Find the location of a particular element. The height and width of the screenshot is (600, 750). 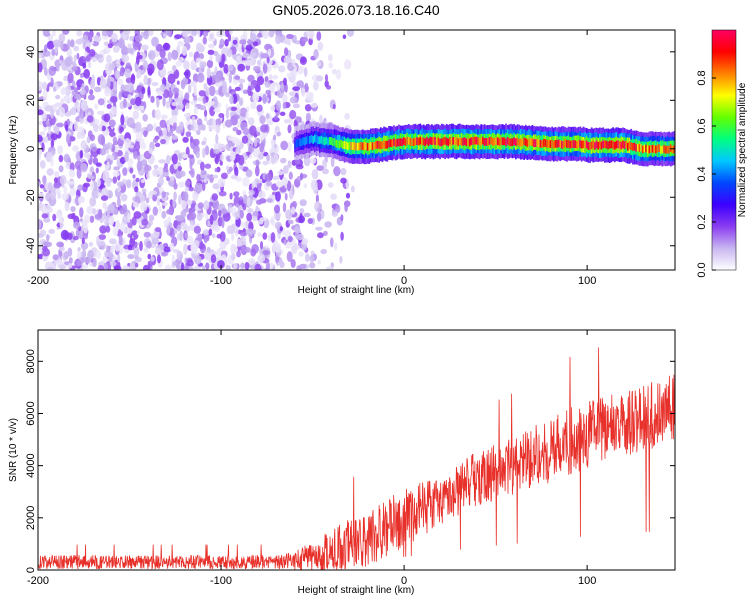

colorbar-tick-label: 0.0 is located at coordinates (702, 269).